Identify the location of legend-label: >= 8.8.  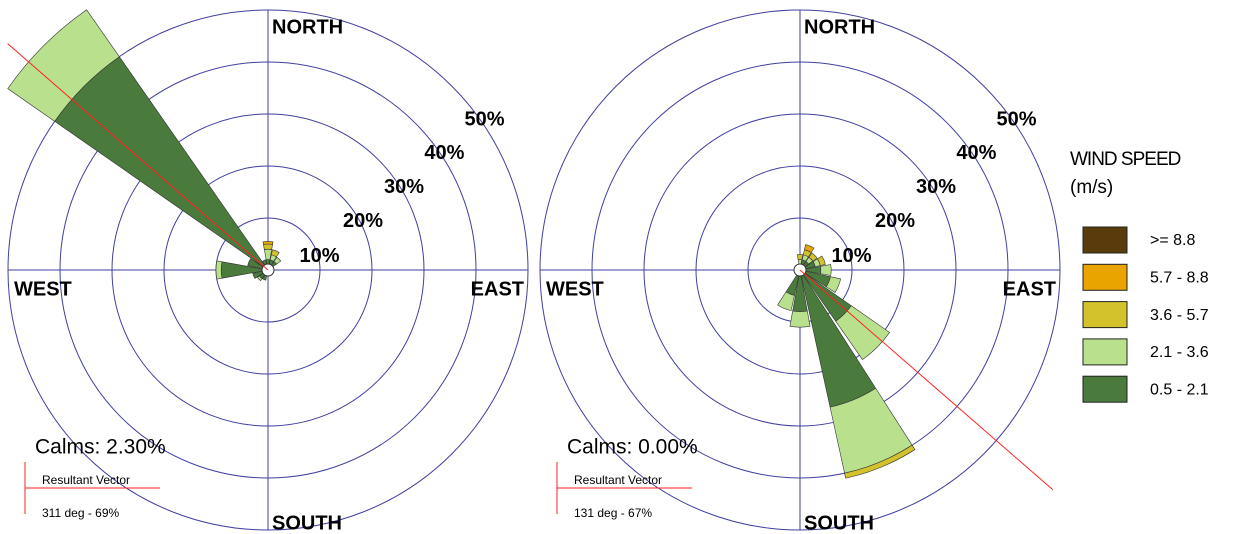
(1172, 240).